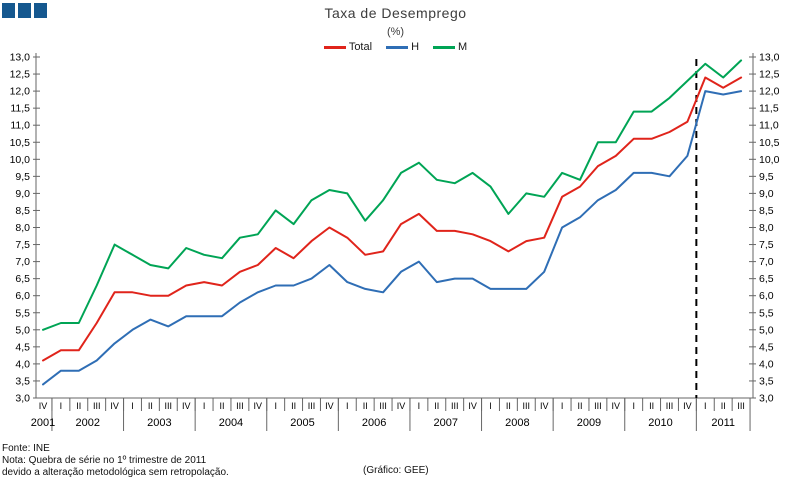  Describe the element at coordinates (334, 47) in the screenshot. I see `legend-swatch-total` at that location.